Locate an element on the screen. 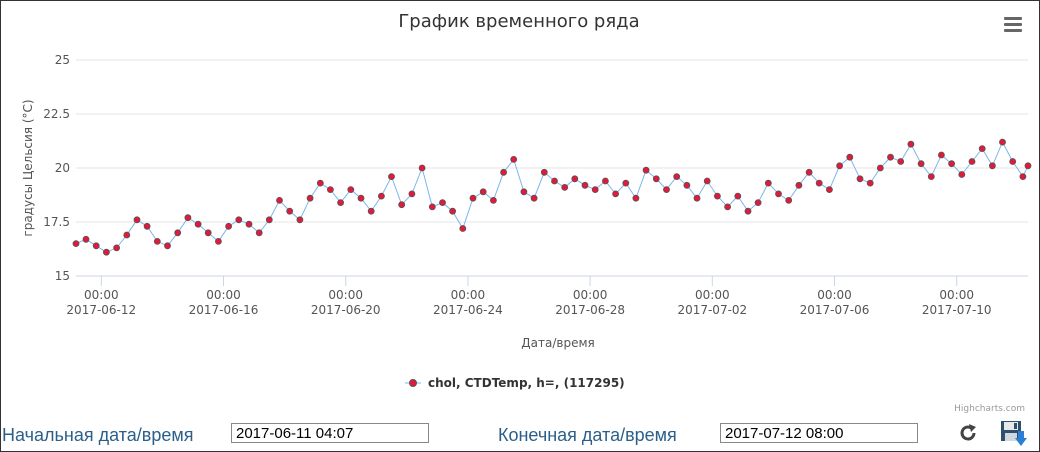  save-download-icon is located at coordinates (1013, 433).